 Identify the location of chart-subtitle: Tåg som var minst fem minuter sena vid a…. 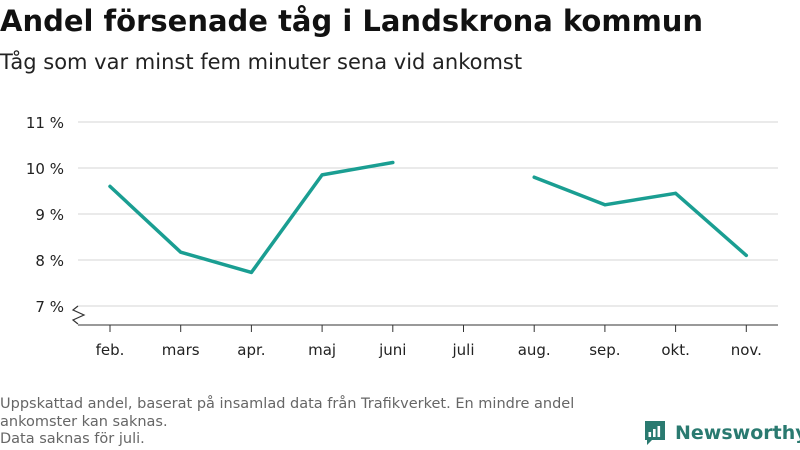
(261, 62).